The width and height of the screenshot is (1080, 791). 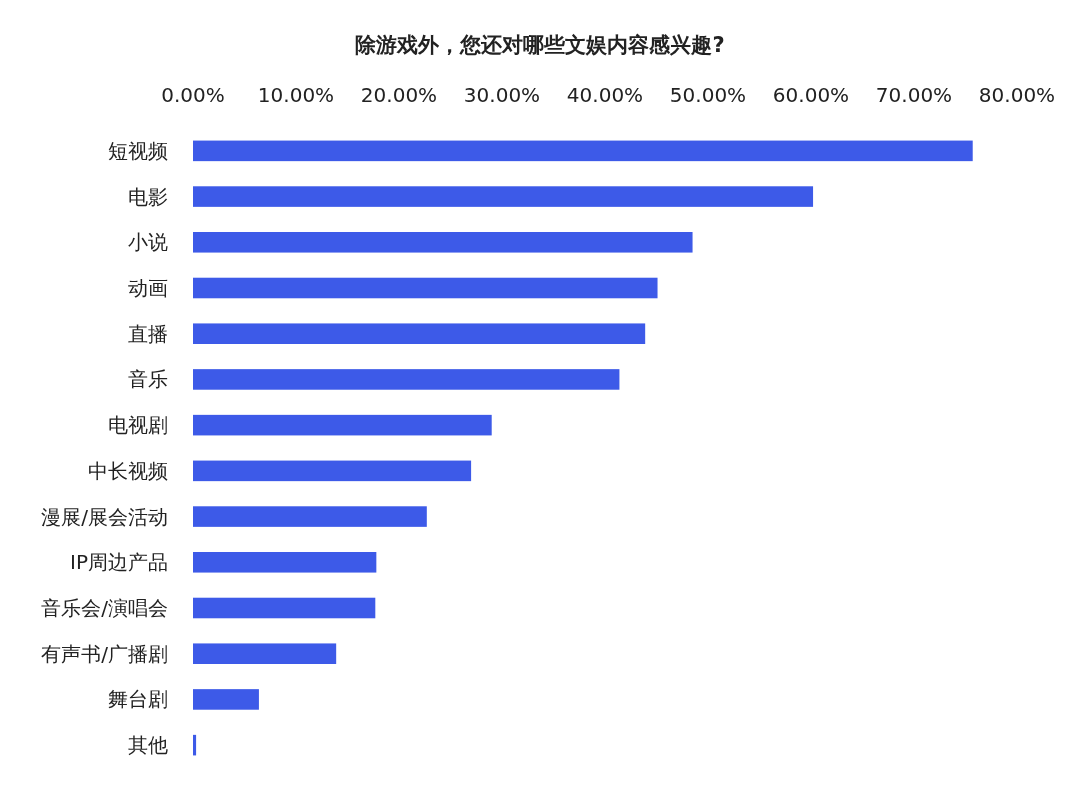 I want to click on y-tick-label: 电影, so click(x=148, y=196).